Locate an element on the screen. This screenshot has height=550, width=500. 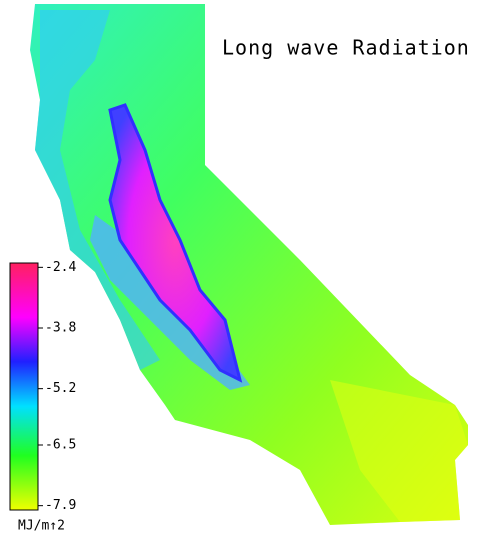
colorbar-tick-label: -2.4 is located at coordinates (60, 267).